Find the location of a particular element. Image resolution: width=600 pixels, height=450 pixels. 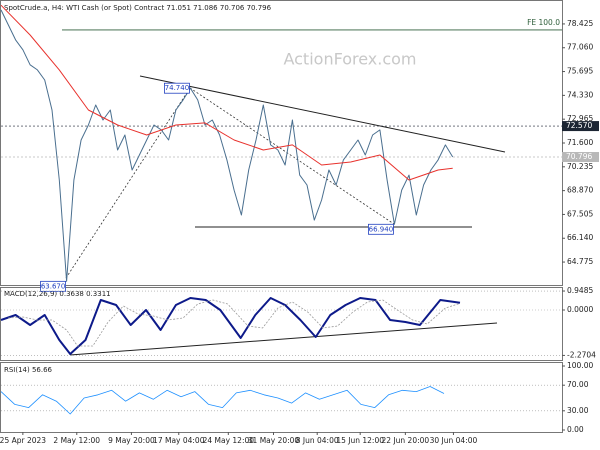

x-tick-label: 15 Jun 12:00 is located at coordinates (360, 440).